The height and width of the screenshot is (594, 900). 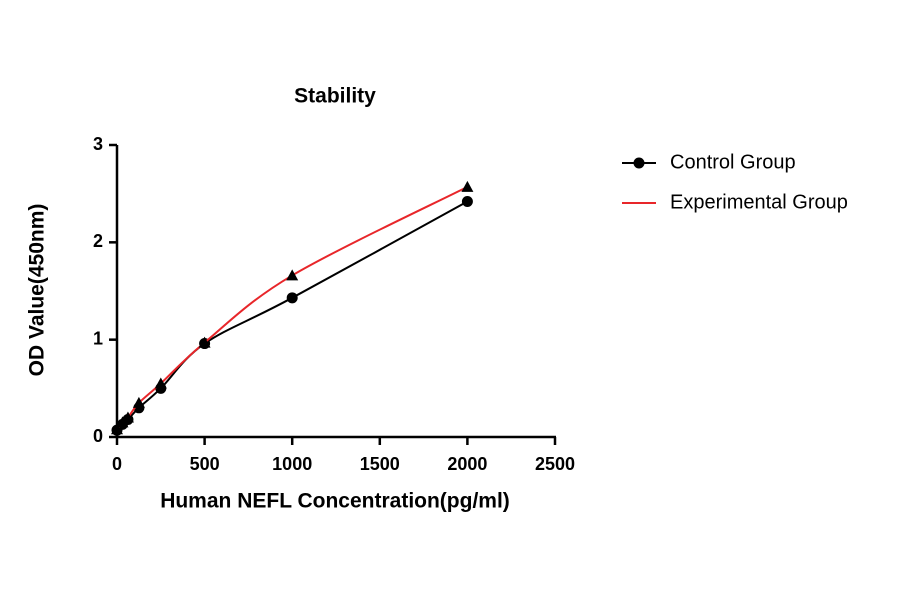 I want to click on x-tick-label: 1500, so click(x=380, y=464).